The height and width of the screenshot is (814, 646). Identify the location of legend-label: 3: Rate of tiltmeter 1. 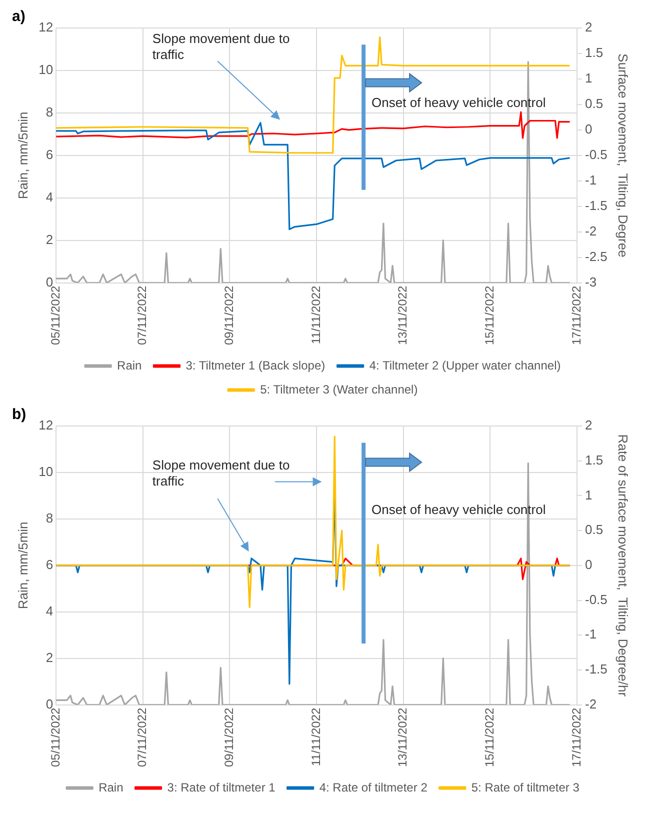
(221, 787).